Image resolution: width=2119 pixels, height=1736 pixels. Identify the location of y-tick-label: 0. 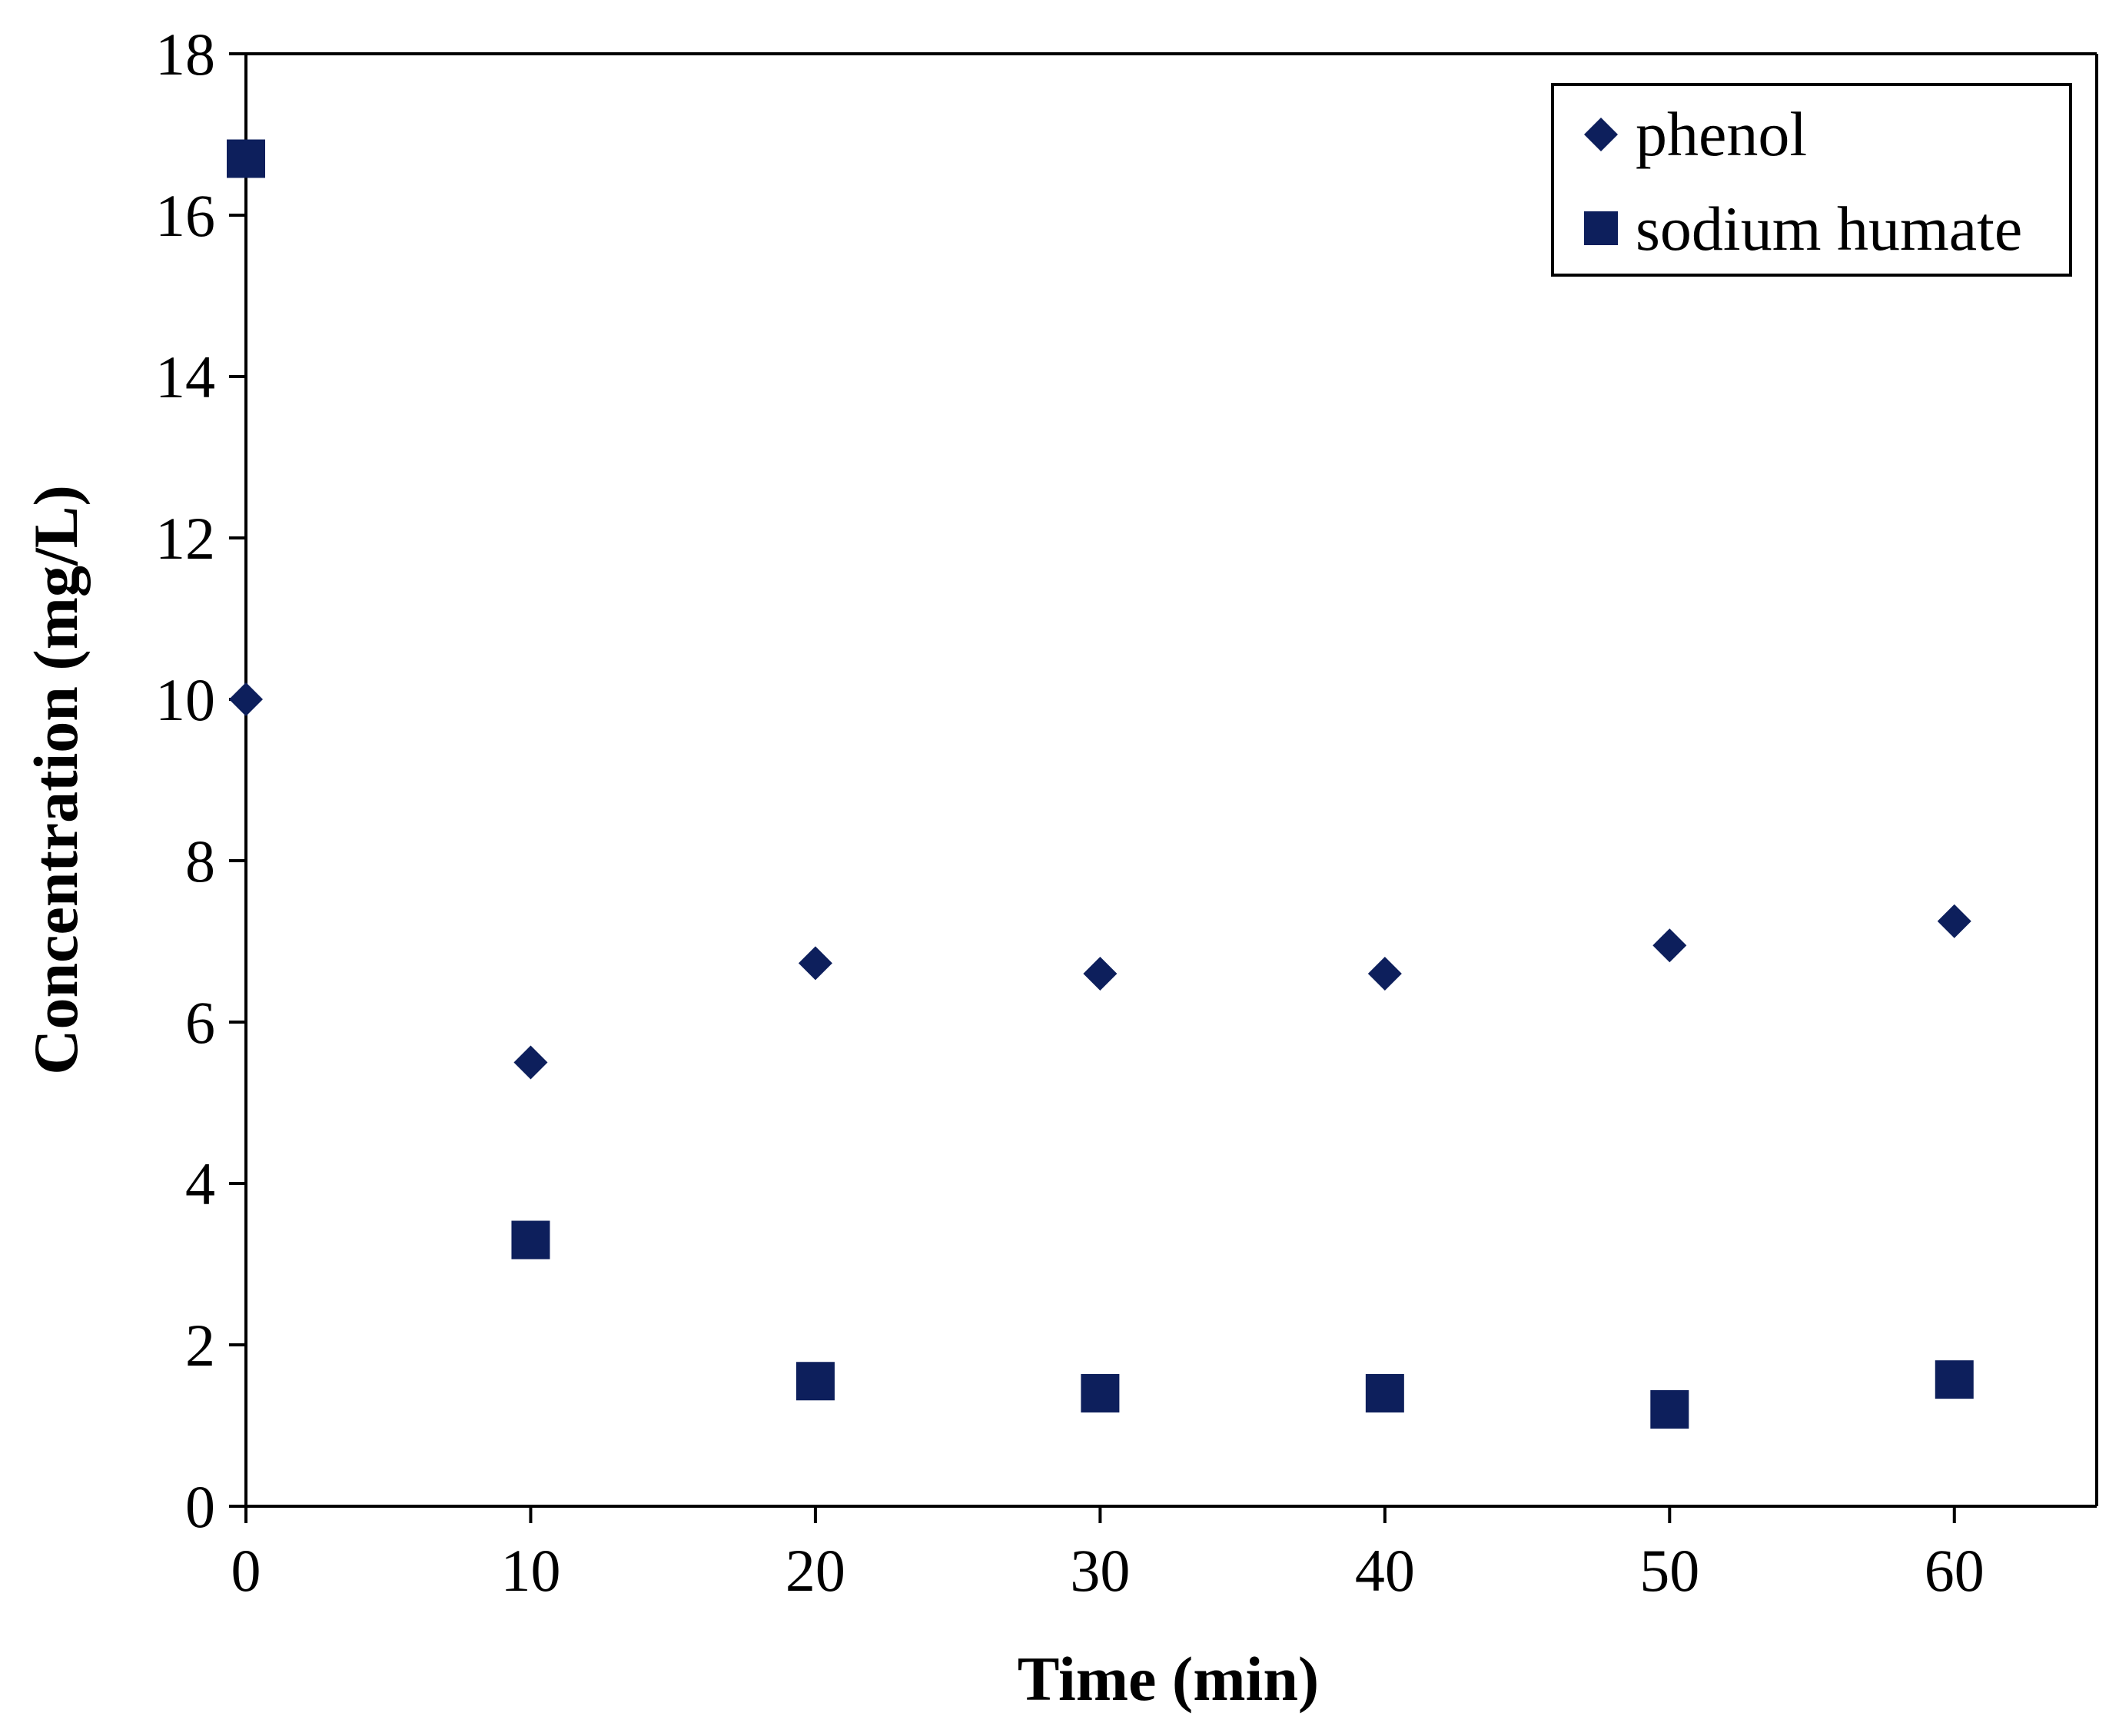
(200, 1507).